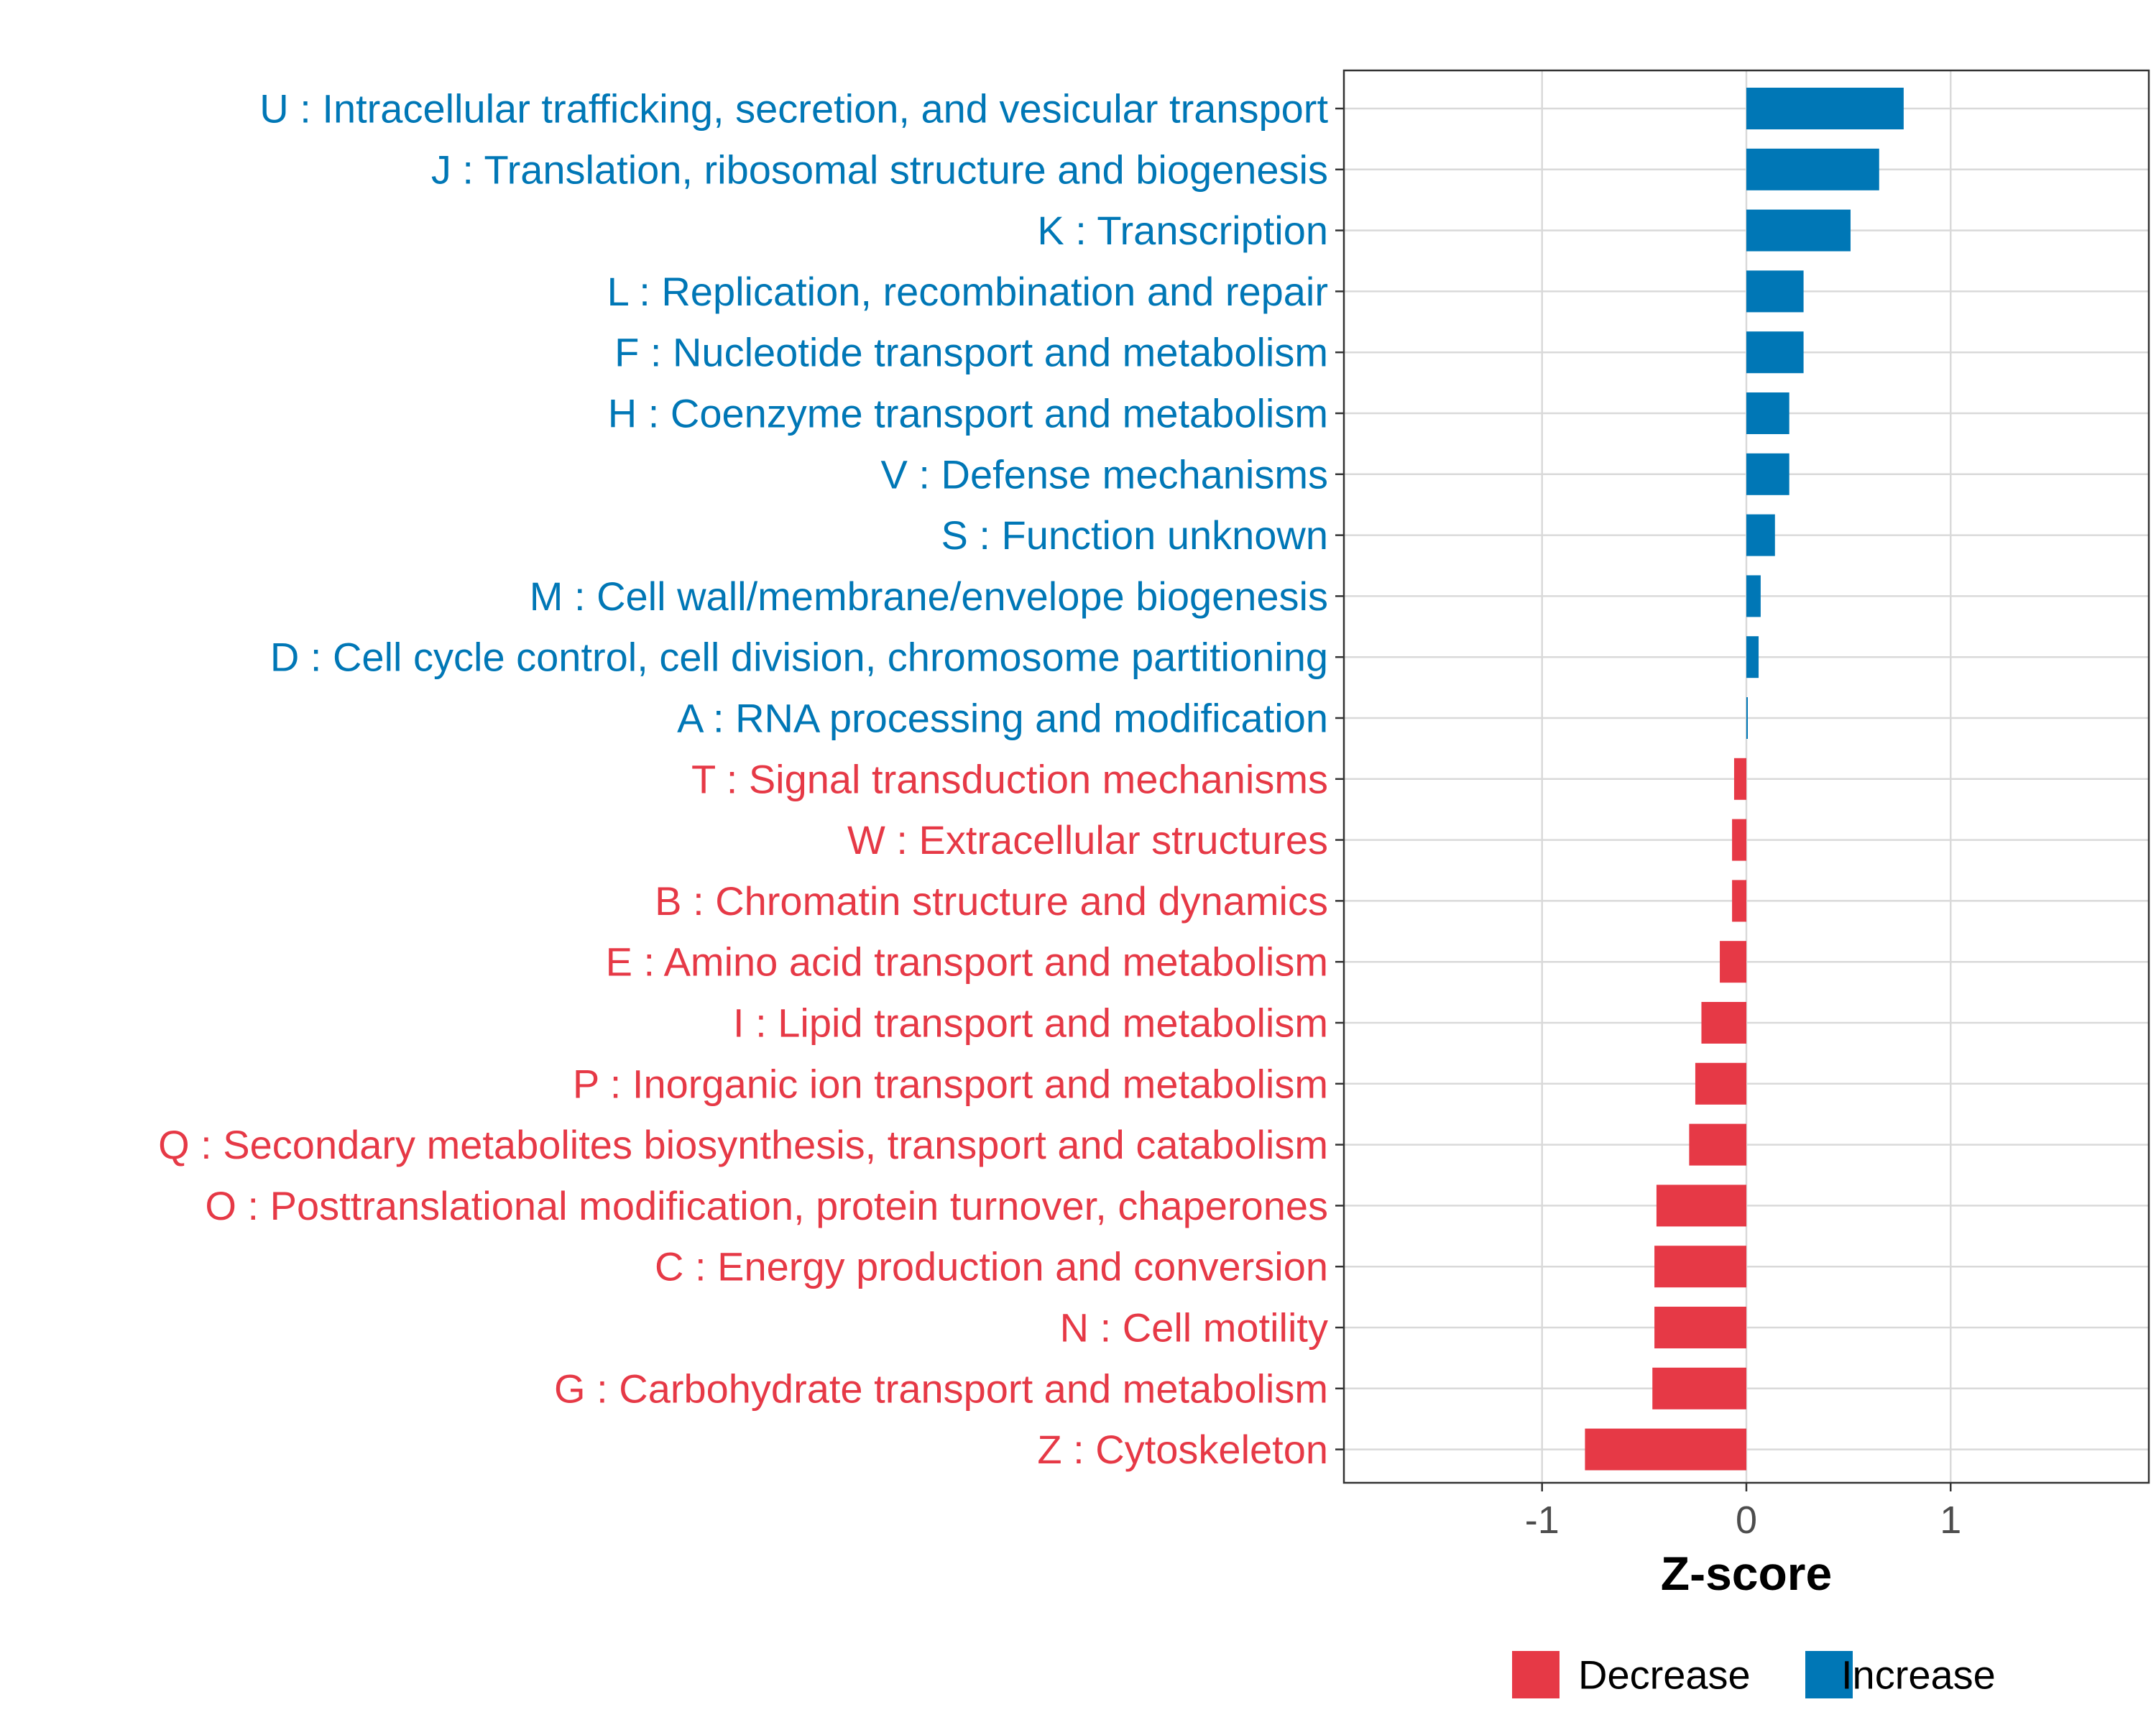 This screenshot has width=2156, height=1725. I want to click on category-label: H : Coenzyme transport and metabolism, so click(968, 413).